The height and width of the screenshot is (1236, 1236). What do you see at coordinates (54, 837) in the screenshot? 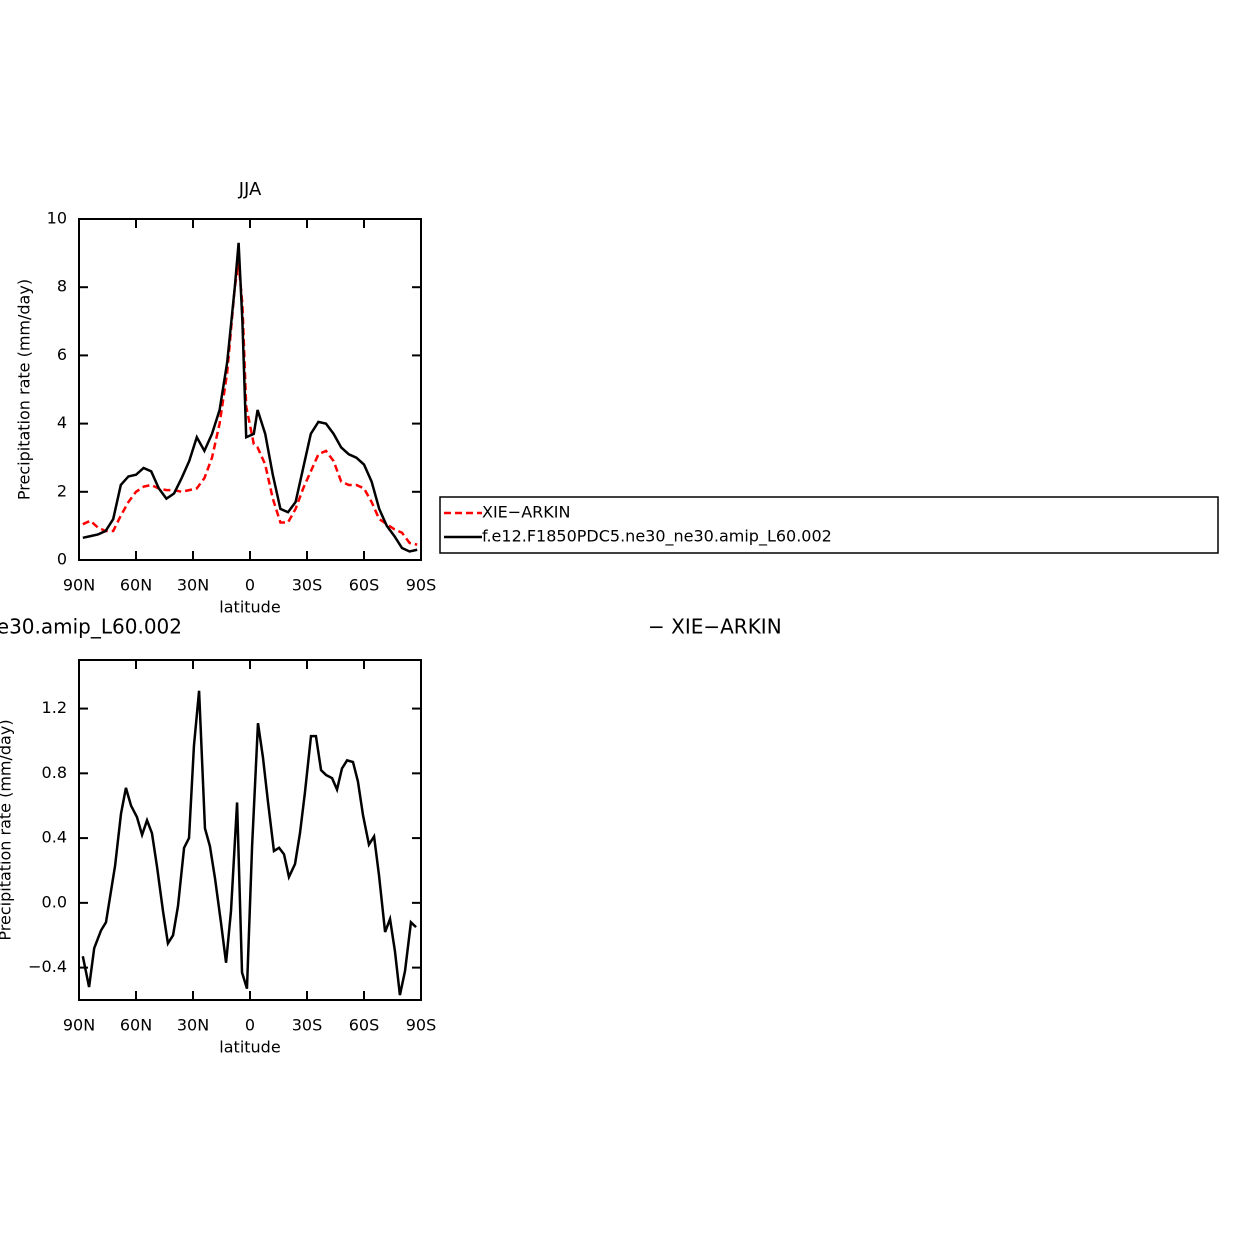
I see `y-tick-label: 0.4` at bounding box center [54, 837].